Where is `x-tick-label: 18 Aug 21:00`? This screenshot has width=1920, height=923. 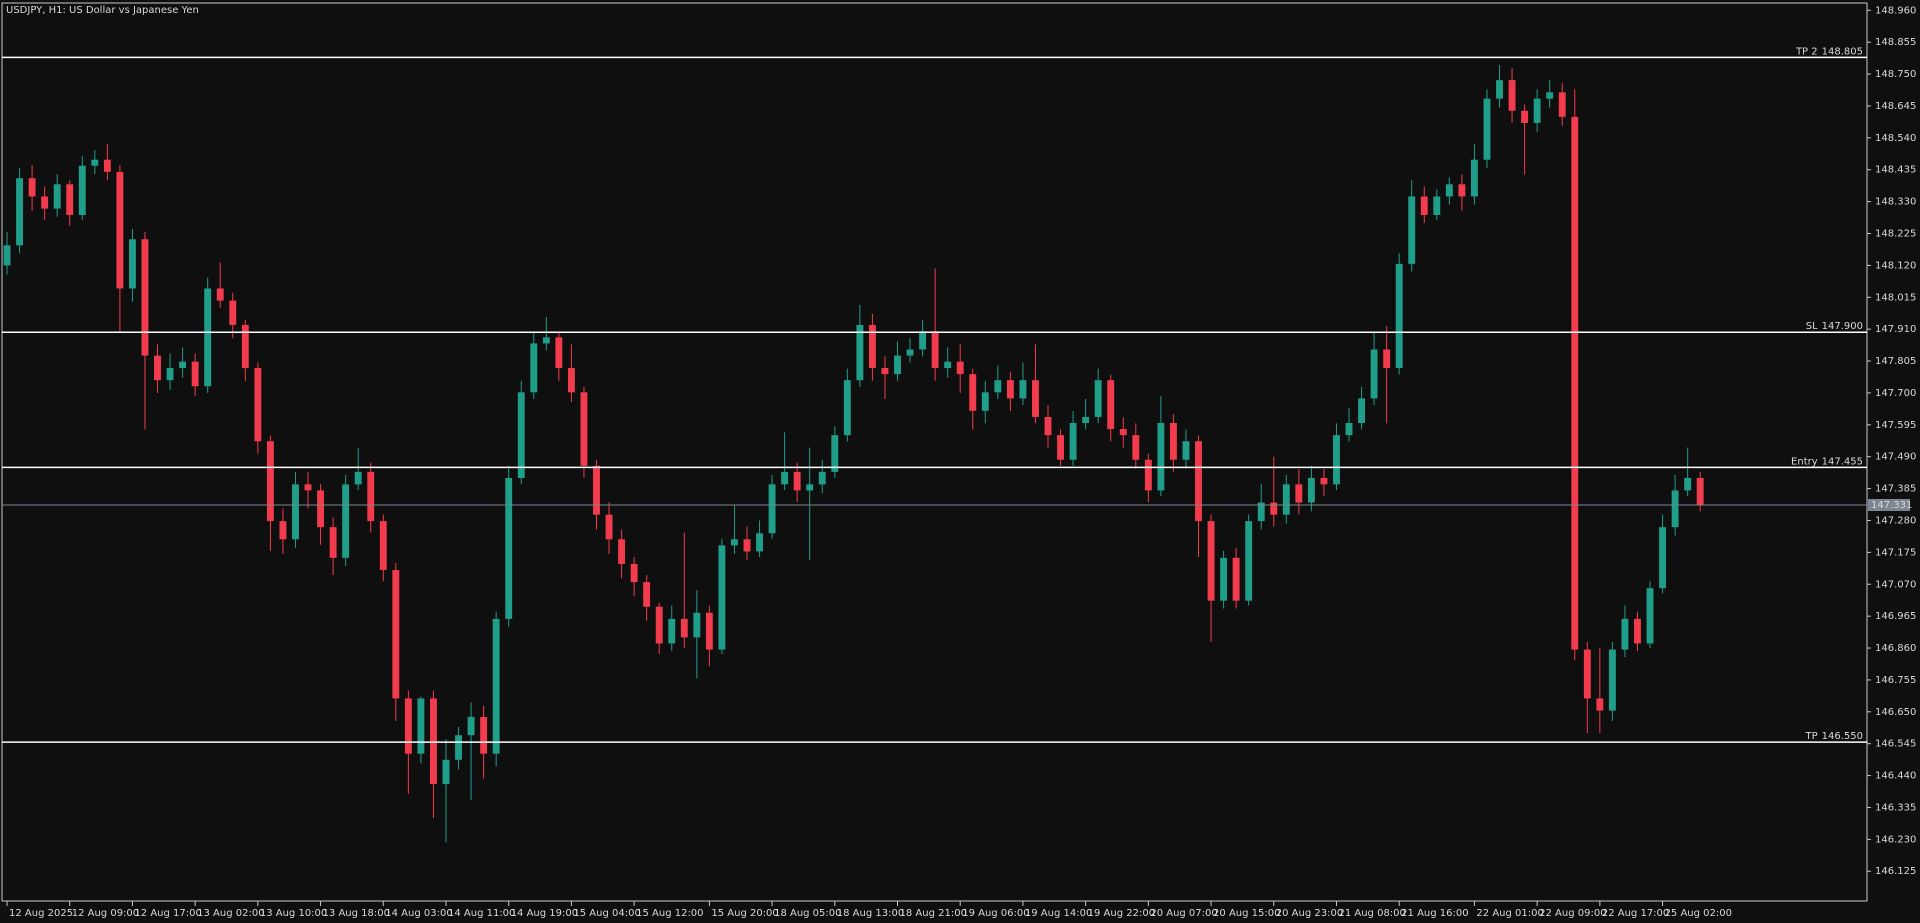
x-tick-label: 18 Aug 21:00 is located at coordinates (933, 913).